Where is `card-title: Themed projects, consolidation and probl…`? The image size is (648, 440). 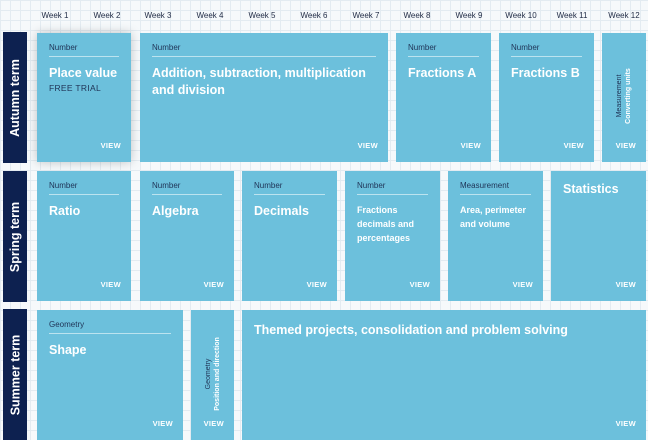 card-title: Themed projects, consolidation and probl… is located at coordinates (411, 330).